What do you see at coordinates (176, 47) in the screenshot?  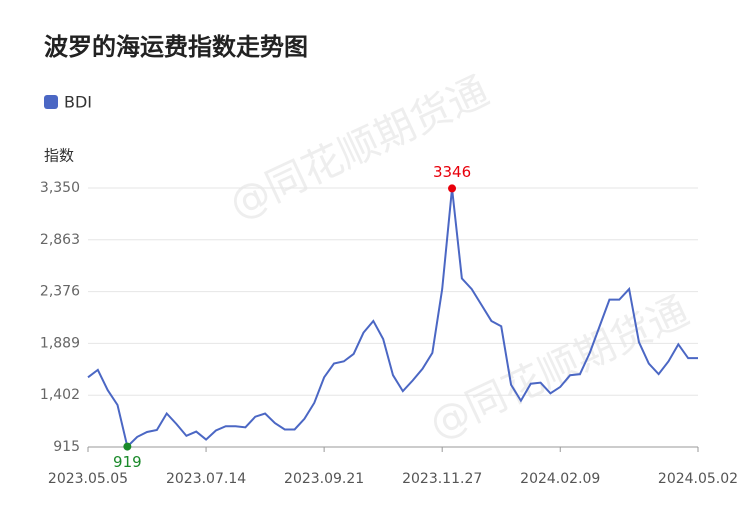 I see `chart-title: 波罗的海运费指数走势图` at bounding box center [176, 47].